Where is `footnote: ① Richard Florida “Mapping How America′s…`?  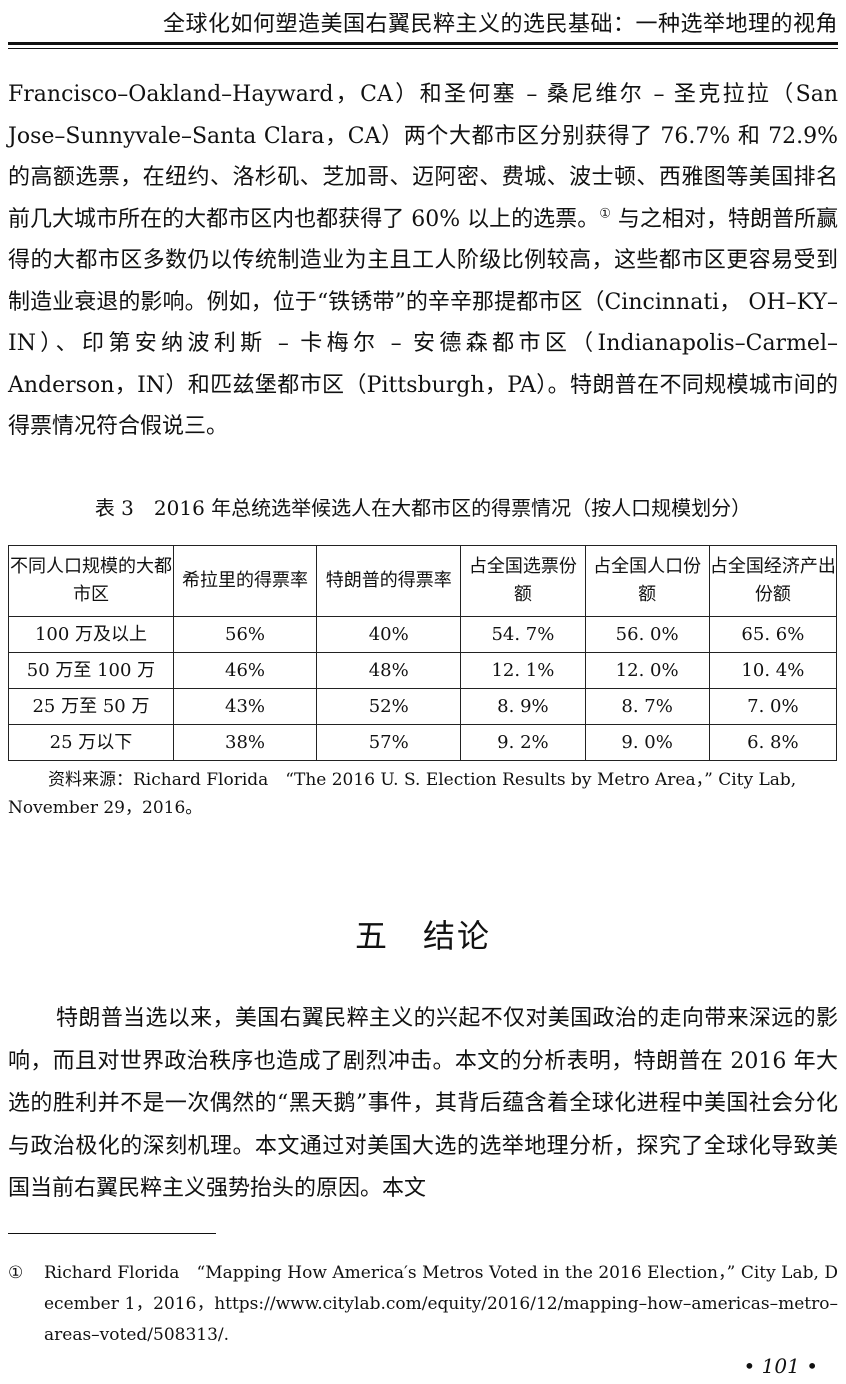
footnote: ① Richard Florida “Mapping How America′s… is located at coordinates (423, 1304).